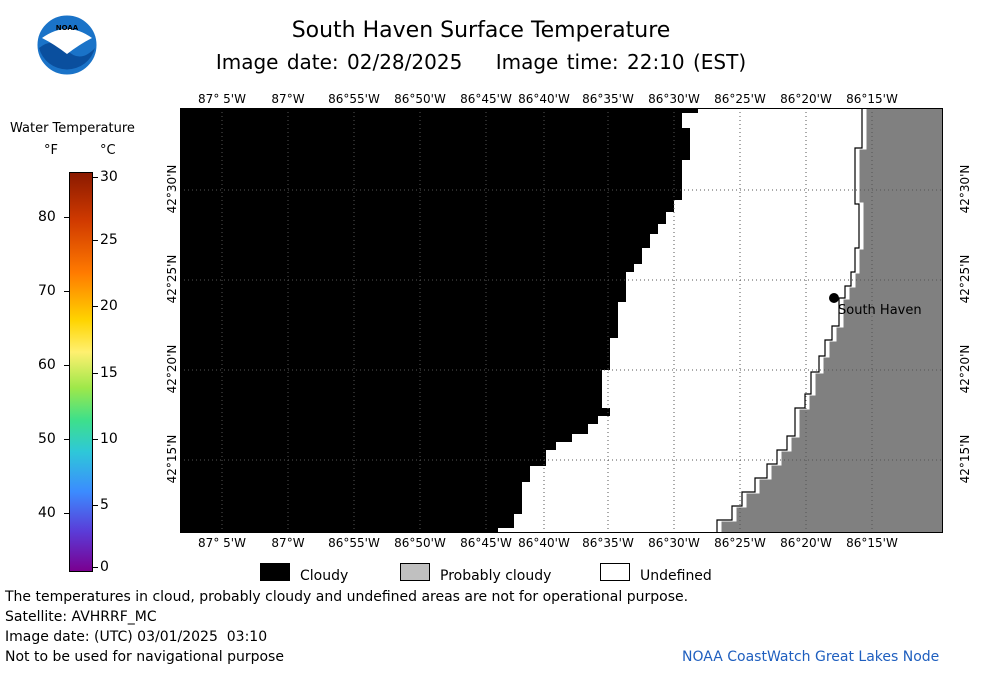 This screenshot has height=673, width=982. I want to click on legend-swatch-cloudy, so click(275, 572).